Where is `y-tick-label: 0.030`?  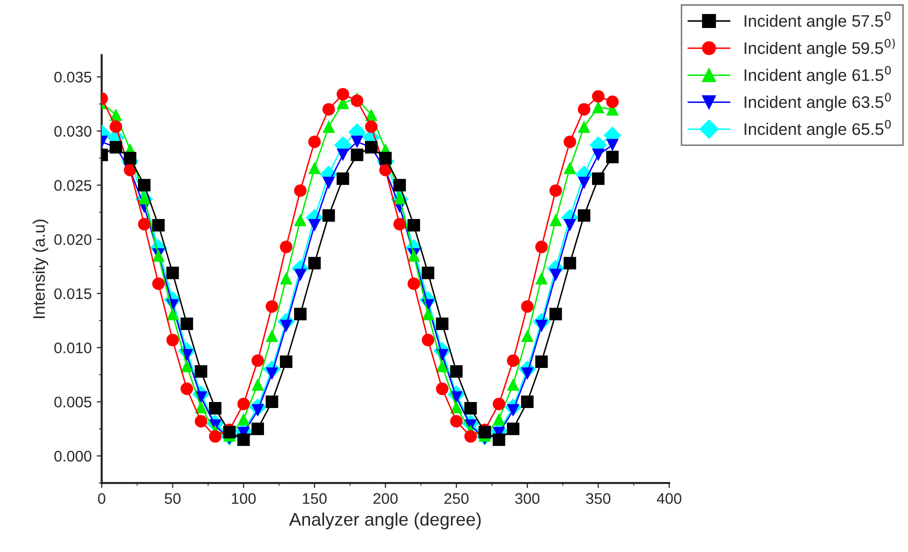
y-tick-label: 0.030 is located at coordinates (73, 131).